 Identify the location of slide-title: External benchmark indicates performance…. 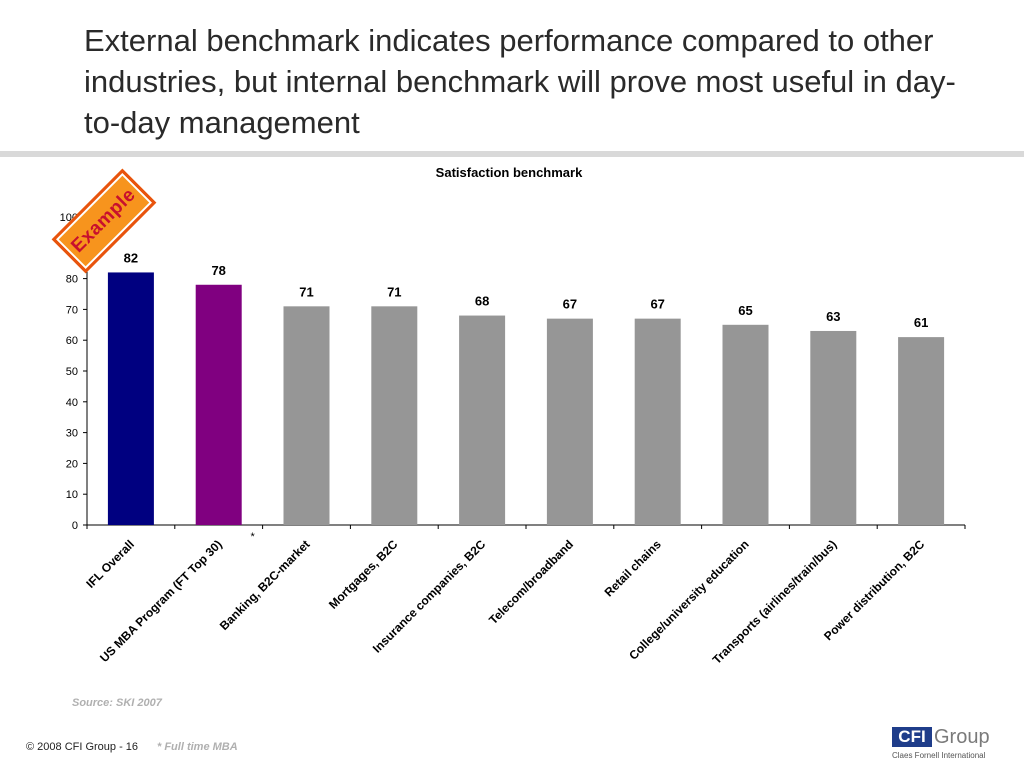
(520, 81).